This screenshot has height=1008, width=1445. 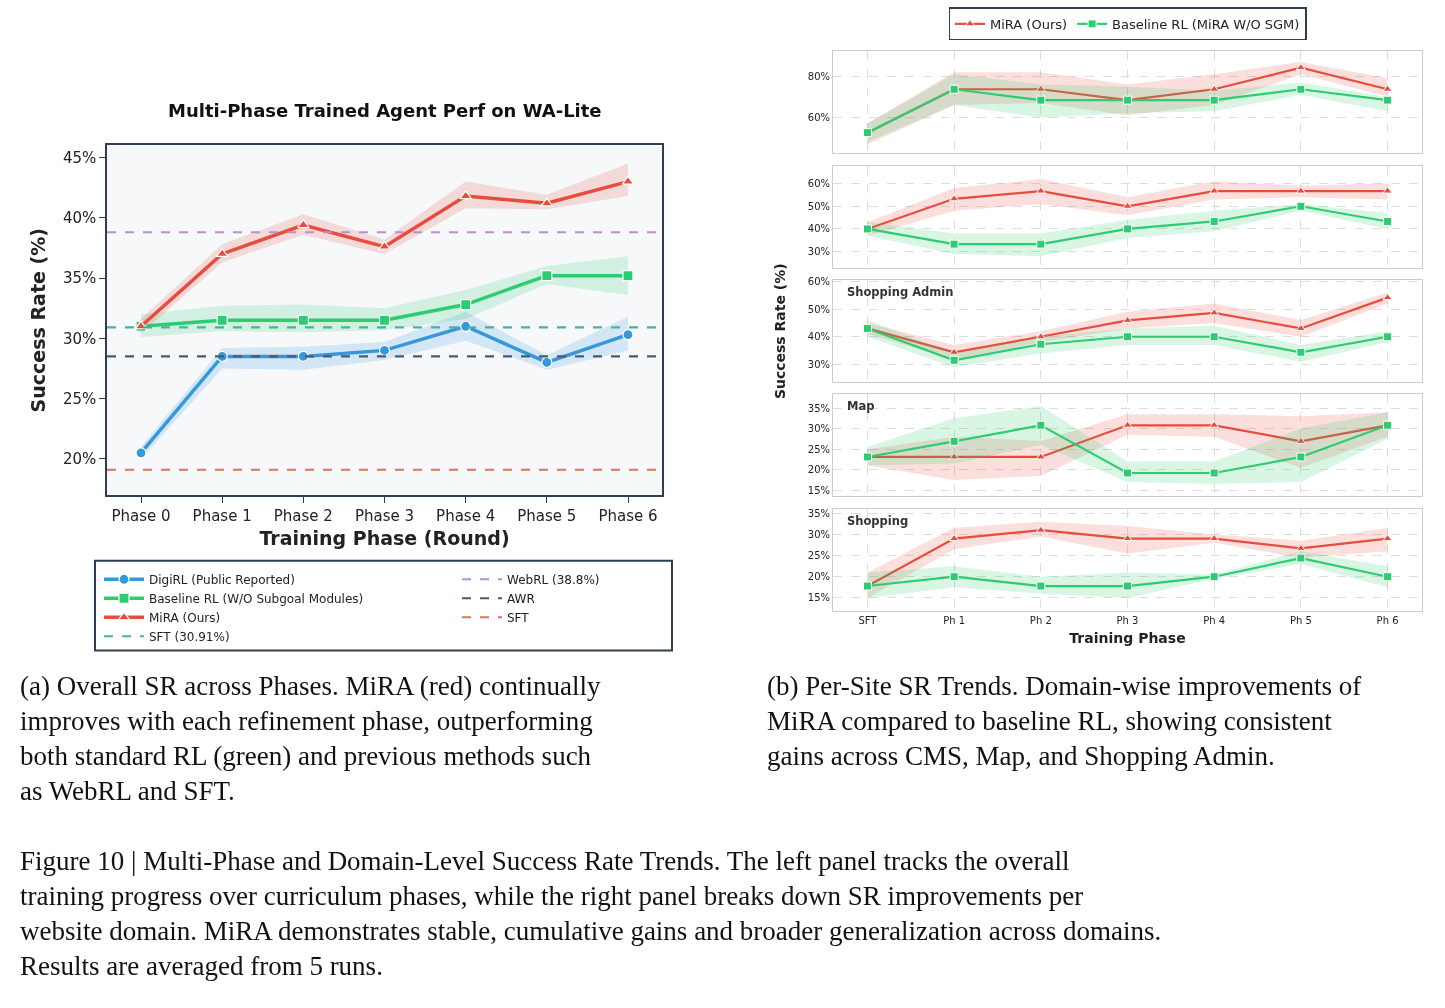 I want to click on chart-title: Multi-Phase Trained Agent Perf on WA-Lite, so click(x=385, y=110).